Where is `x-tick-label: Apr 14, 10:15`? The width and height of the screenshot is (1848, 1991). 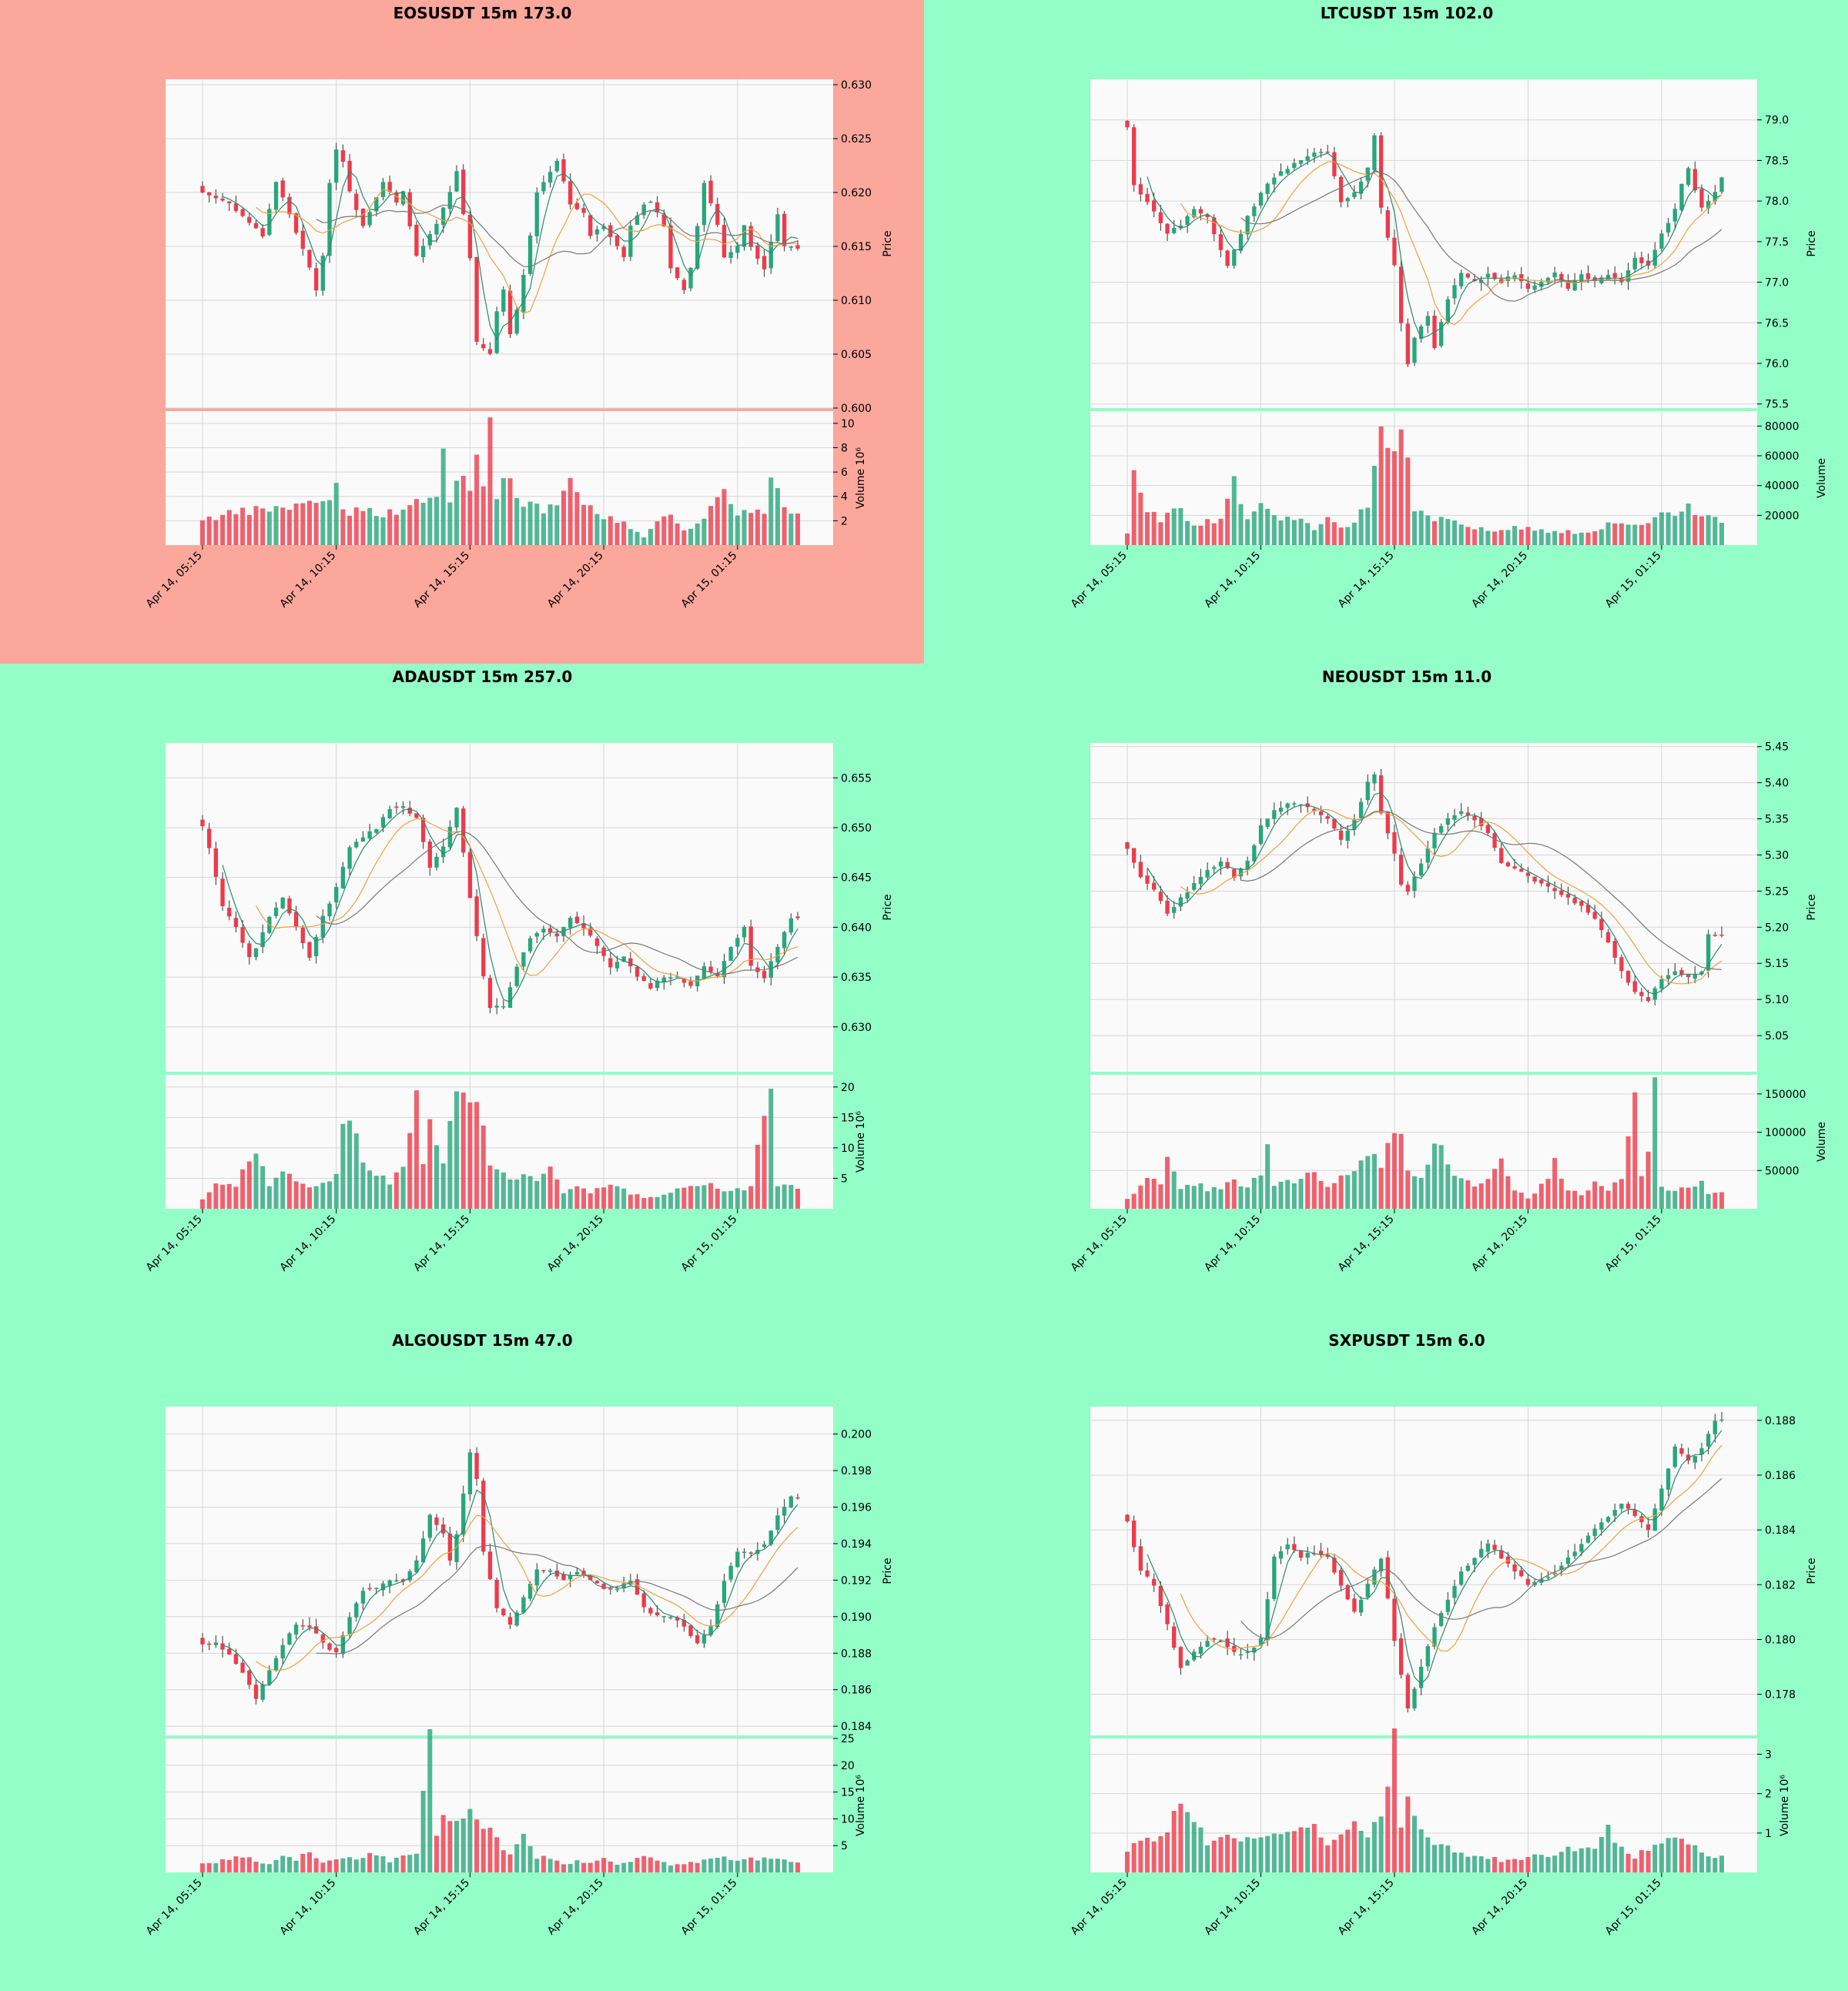 x-tick-label: Apr 14, 10:15 is located at coordinates (1232, 580).